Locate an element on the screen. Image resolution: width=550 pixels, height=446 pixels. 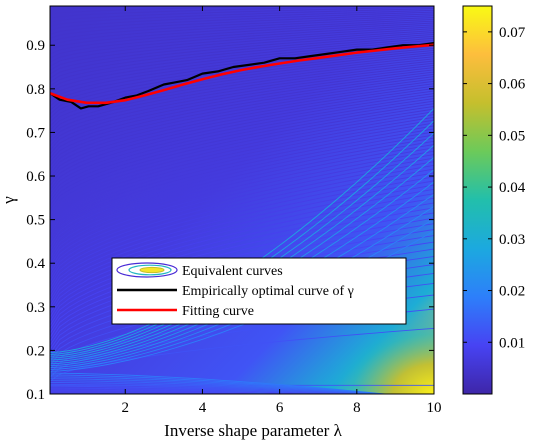
fitting-curve is located at coordinates (242, 74).